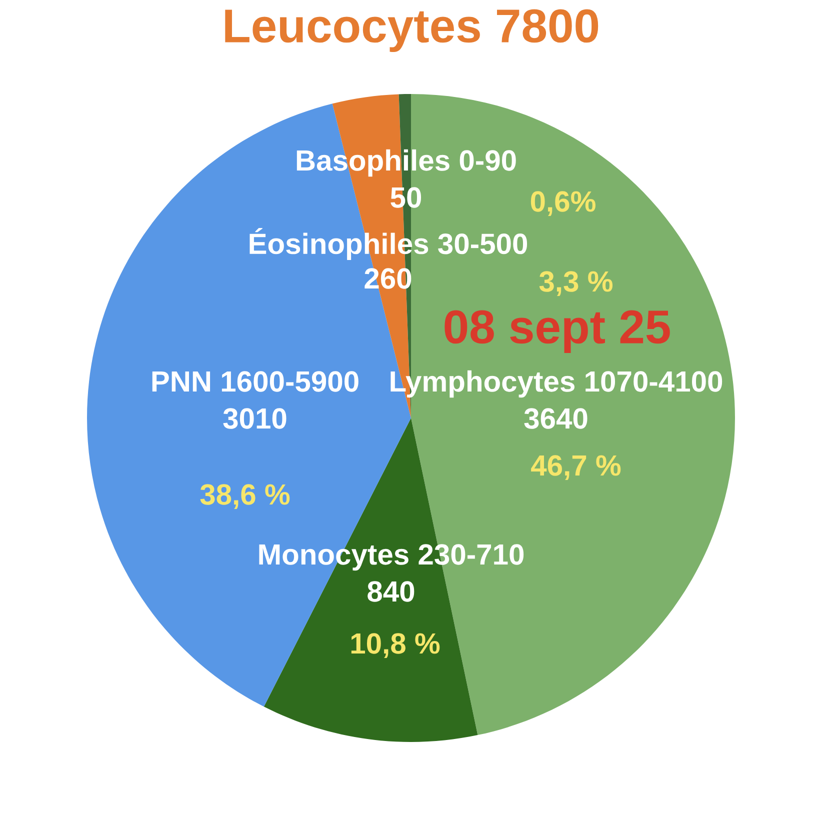 The height and width of the screenshot is (829, 823). Describe the element at coordinates (245, 497) in the screenshot. I see `data-label: 38,6 %` at that location.